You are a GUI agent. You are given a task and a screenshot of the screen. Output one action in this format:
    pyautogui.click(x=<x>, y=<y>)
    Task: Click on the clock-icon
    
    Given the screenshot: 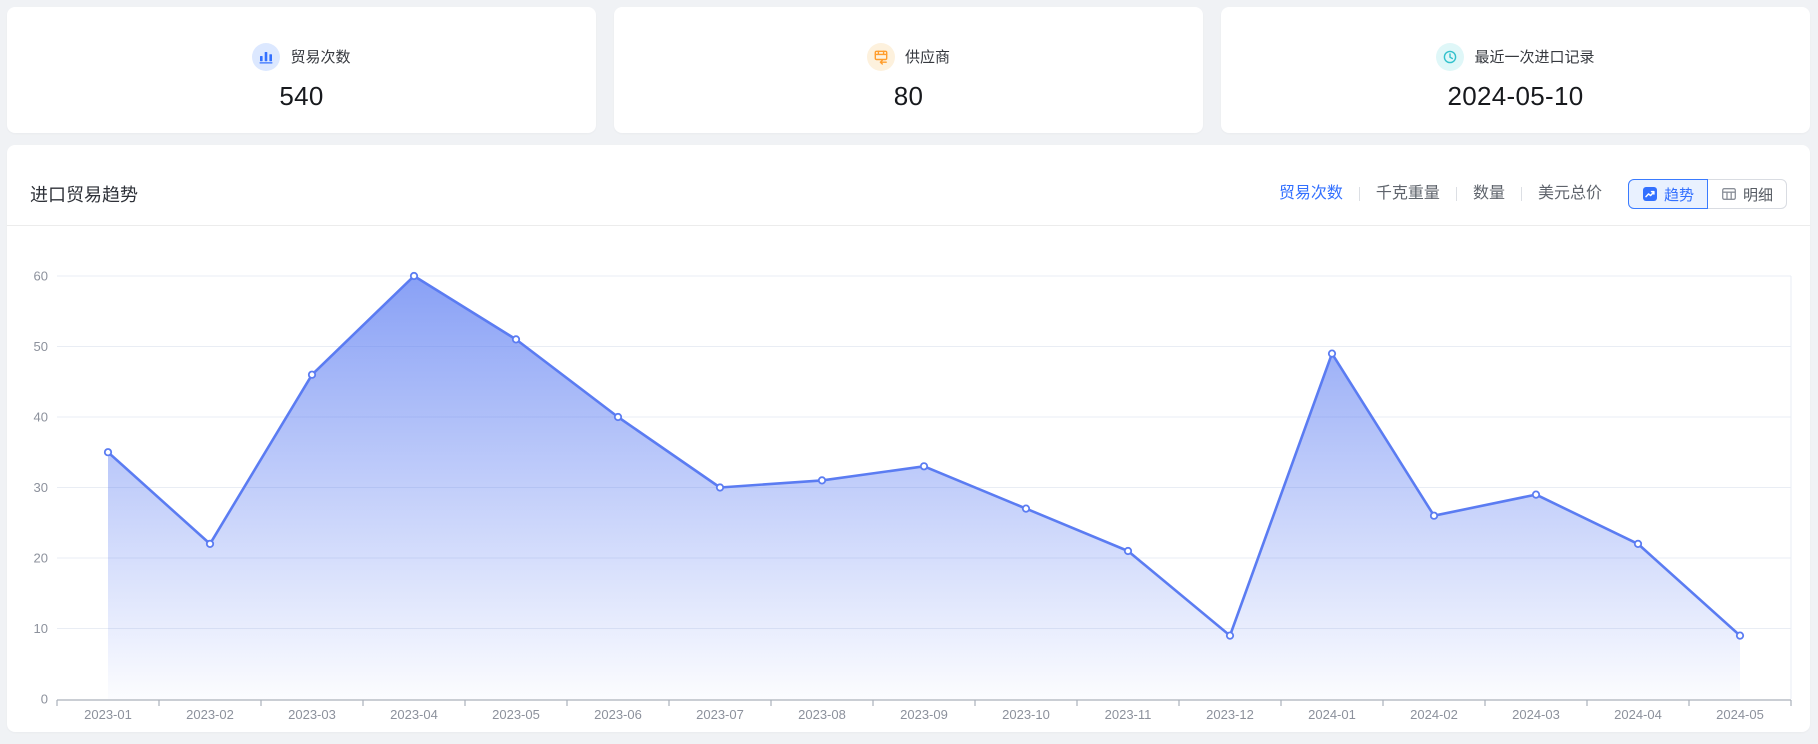 What is the action you would take?
    pyautogui.click(x=1450, y=56)
    